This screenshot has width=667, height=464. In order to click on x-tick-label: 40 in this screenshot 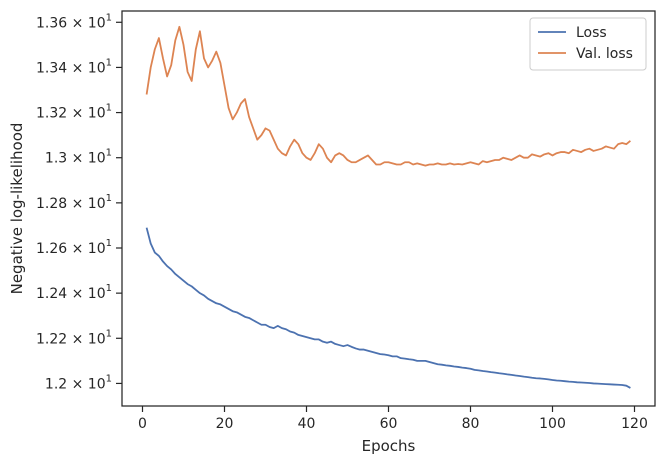, I will do `click(307, 424)`.